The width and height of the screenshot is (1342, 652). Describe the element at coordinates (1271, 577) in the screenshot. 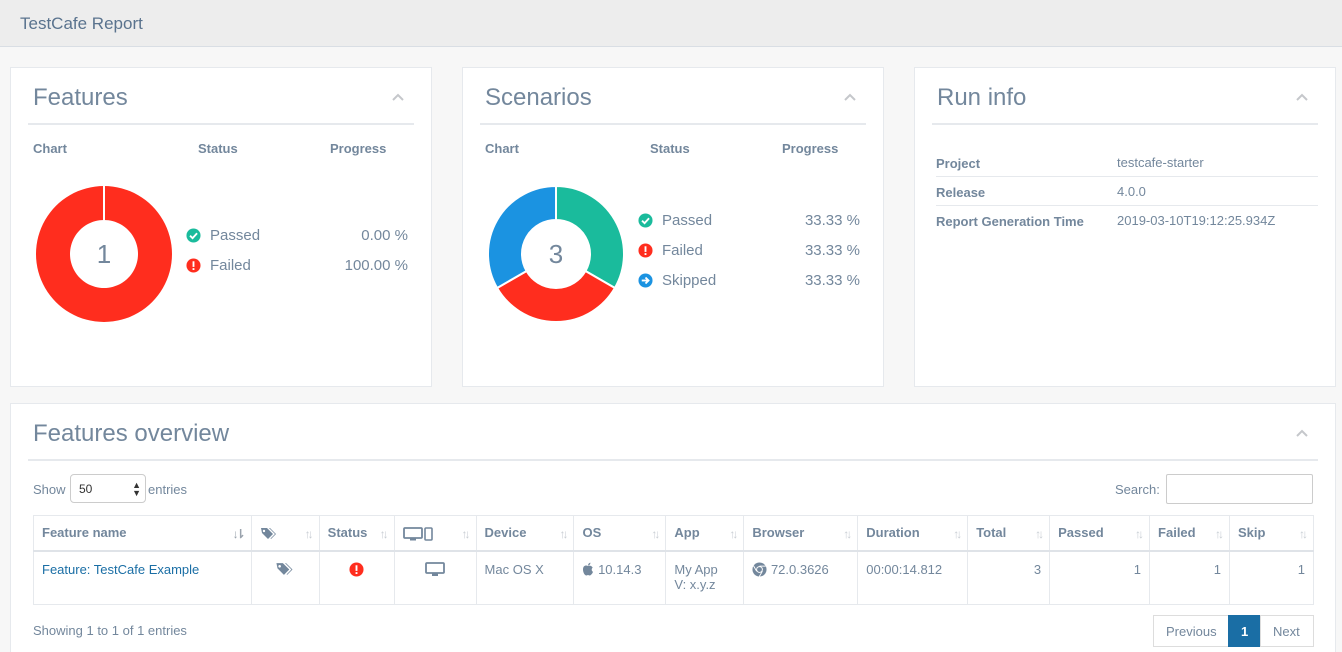

I see `skip-cell: 1` at that location.